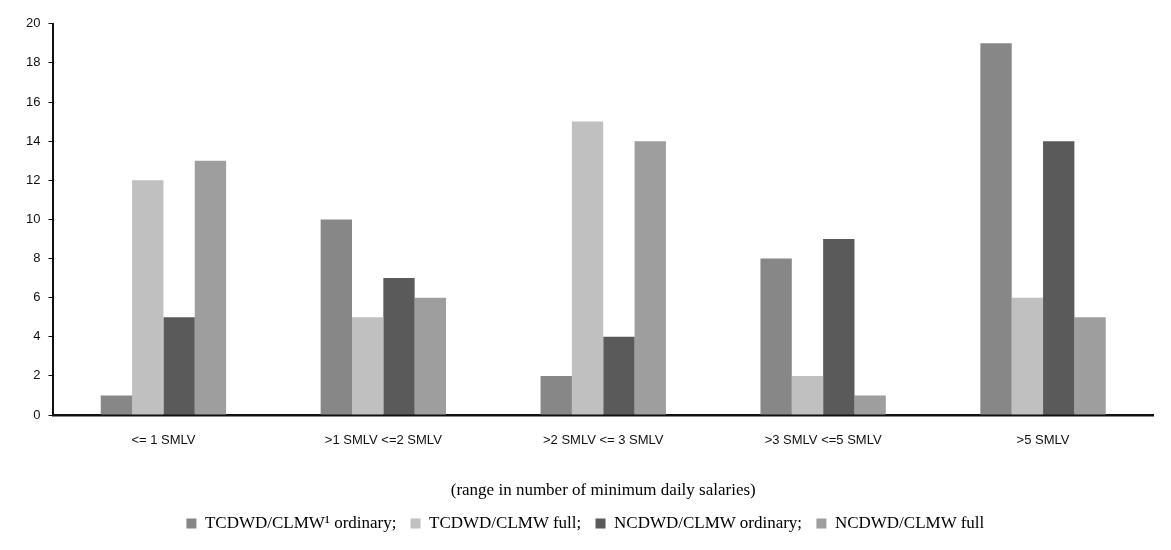  I want to click on y-tick-label: 2, so click(37, 375).